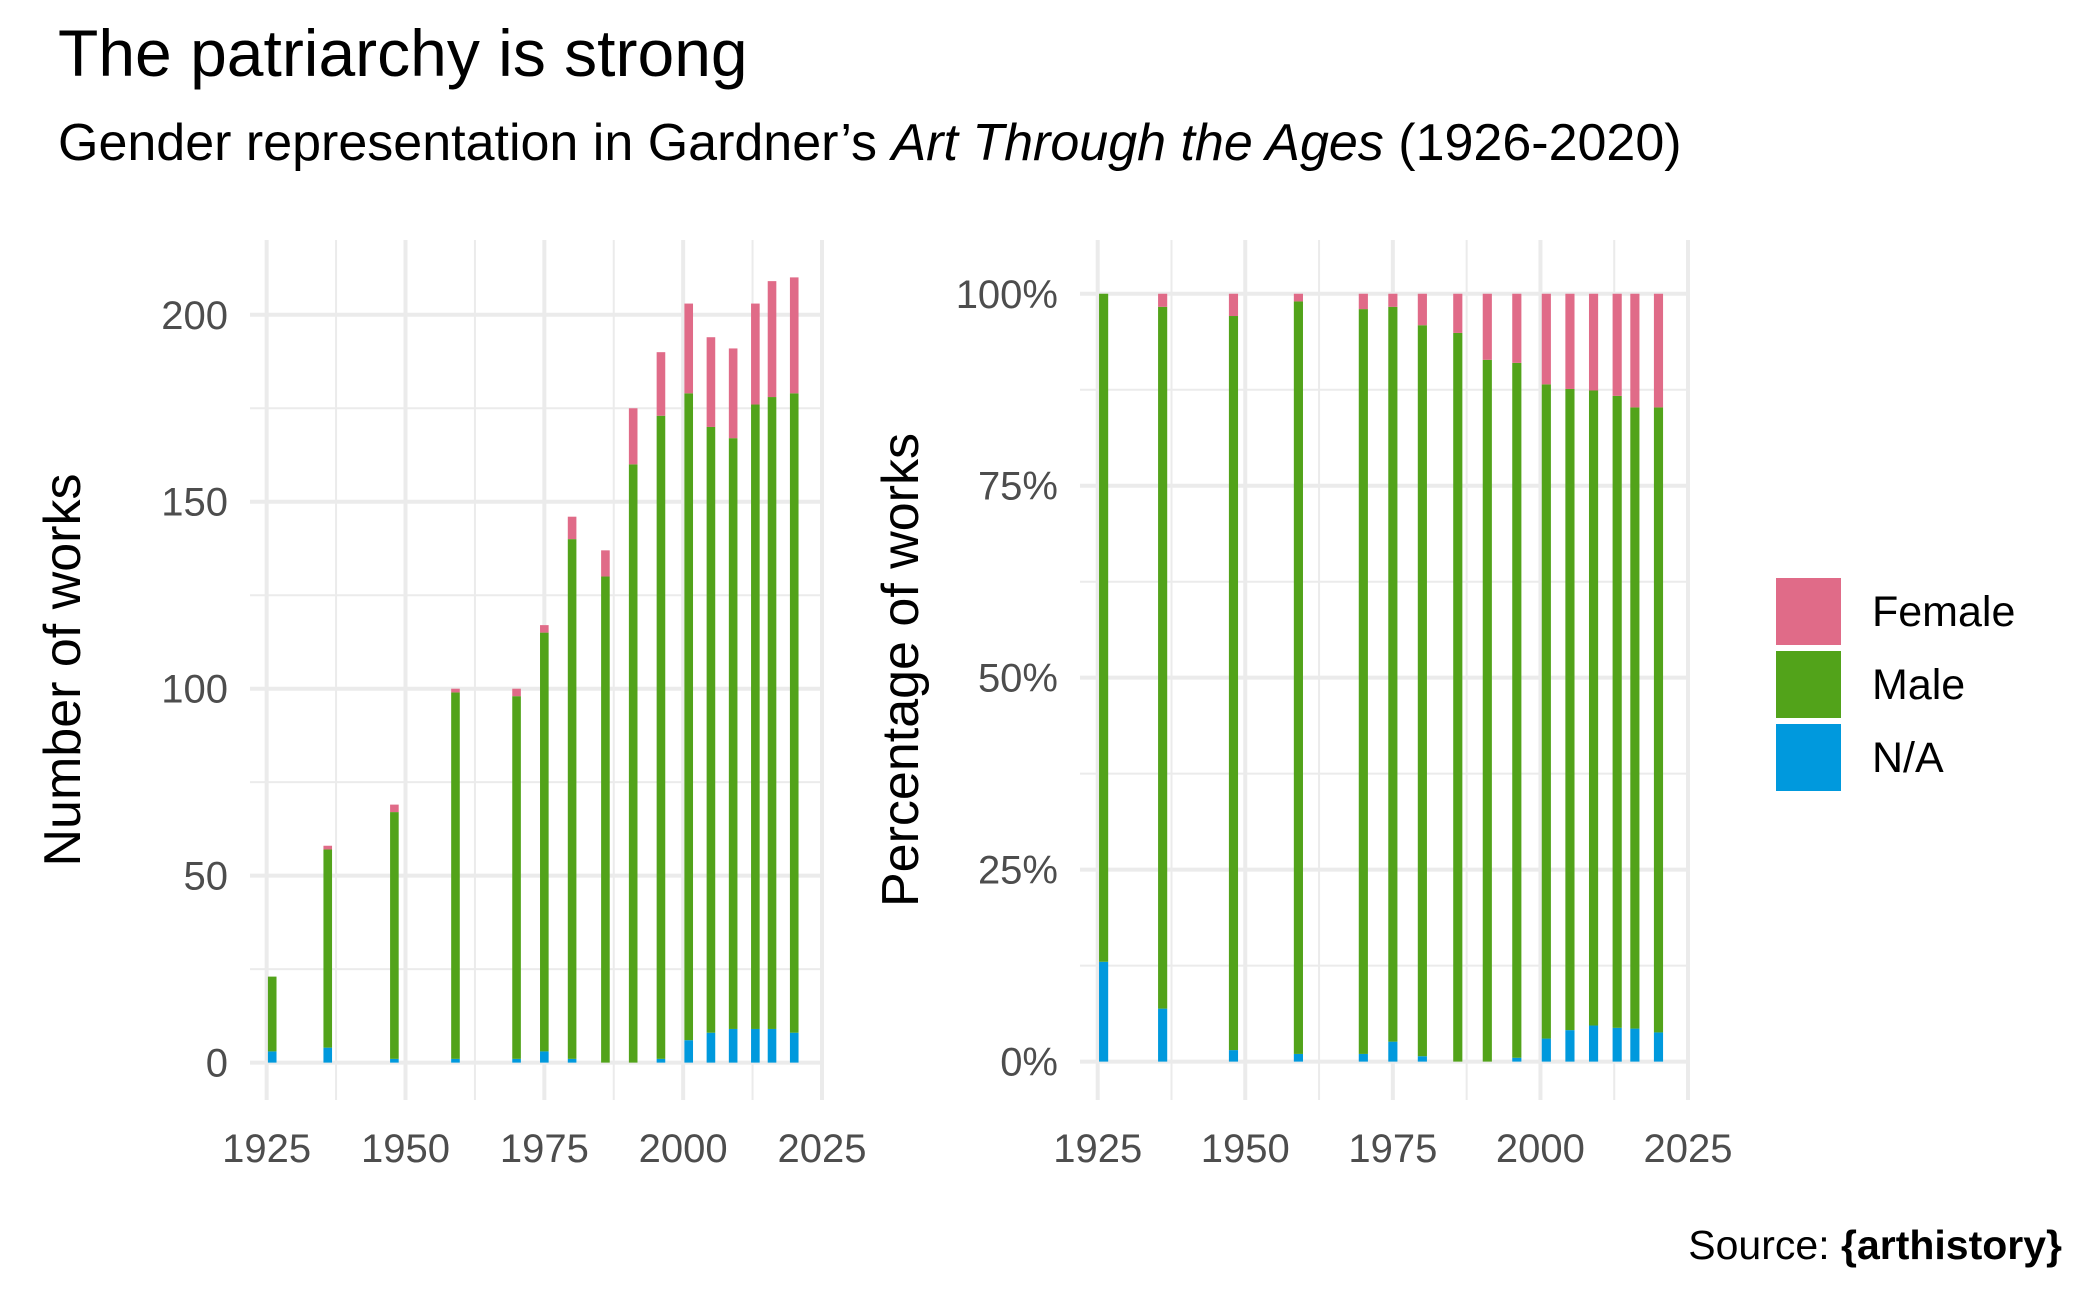 This screenshot has width=2100, height=1297. What do you see at coordinates (1018, 487) in the screenshot?
I see `y-tick-label: 75%` at bounding box center [1018, 487].